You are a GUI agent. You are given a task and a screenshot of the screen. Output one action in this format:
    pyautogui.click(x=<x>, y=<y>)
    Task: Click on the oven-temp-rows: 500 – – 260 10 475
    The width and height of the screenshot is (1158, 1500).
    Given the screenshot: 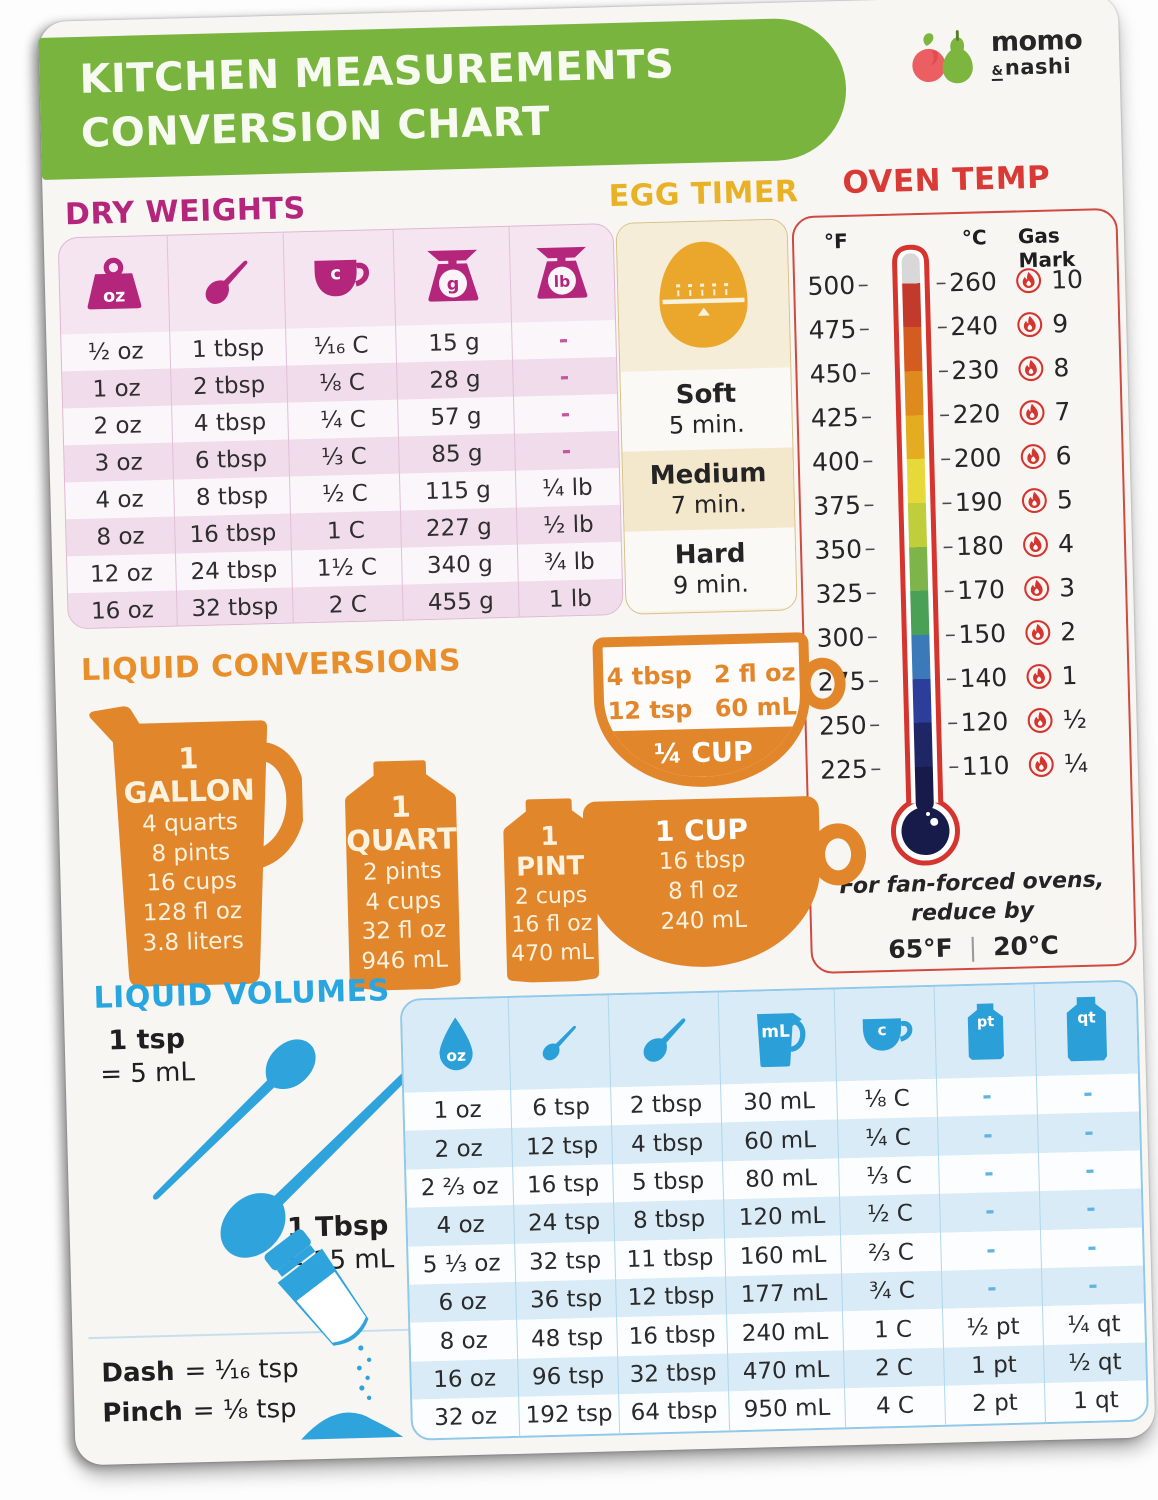 What is the action you would take?
    pyautogui.click(x=967, y=524)
    